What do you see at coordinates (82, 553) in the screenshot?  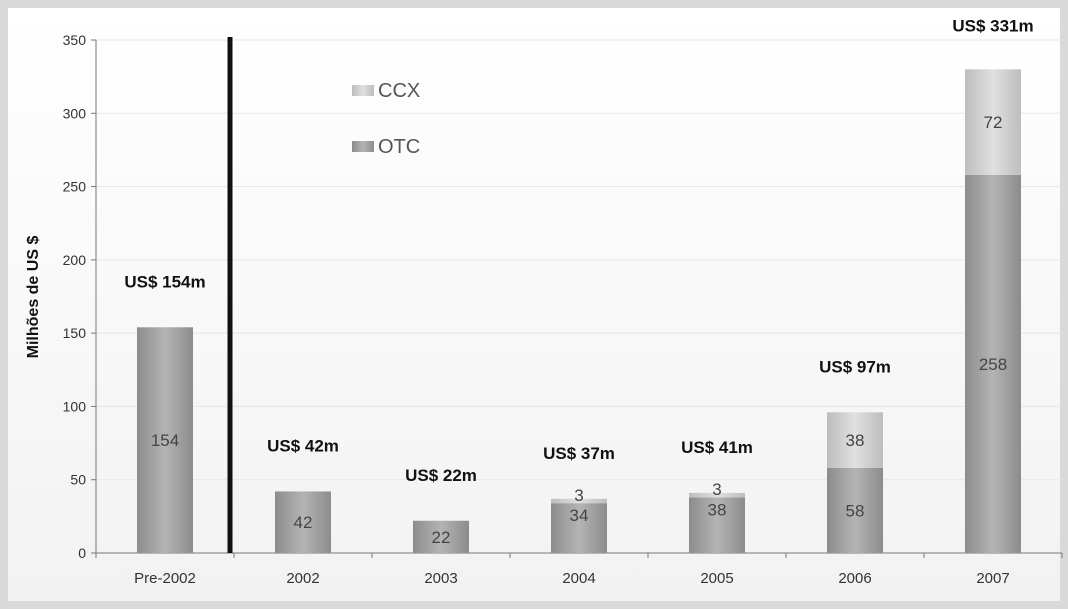 I see `y-tick-label: 0` at bounding box center [82, 553].